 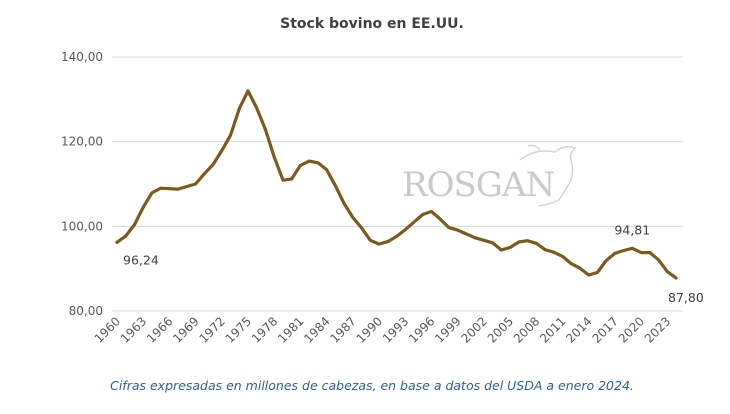 What do you see at coordinates (604, 329) in the screenshot?
I see `x-tick-label: 2017` at bounding box center [604, 329].